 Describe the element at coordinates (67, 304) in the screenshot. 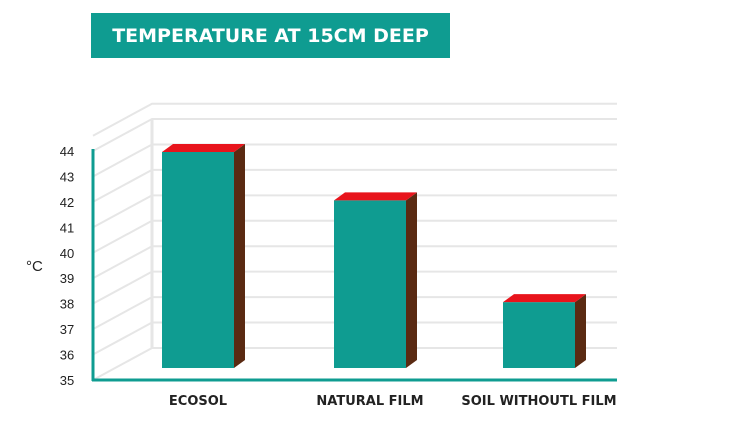

I see `y-tick-label: 38` at that location.